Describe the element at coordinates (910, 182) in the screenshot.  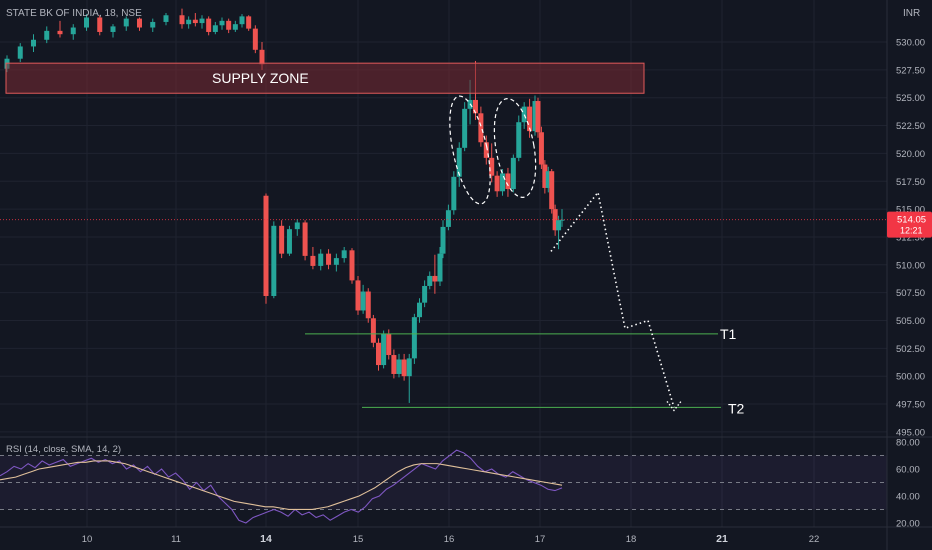
I see `price-tick-label: 517.50` at that location.